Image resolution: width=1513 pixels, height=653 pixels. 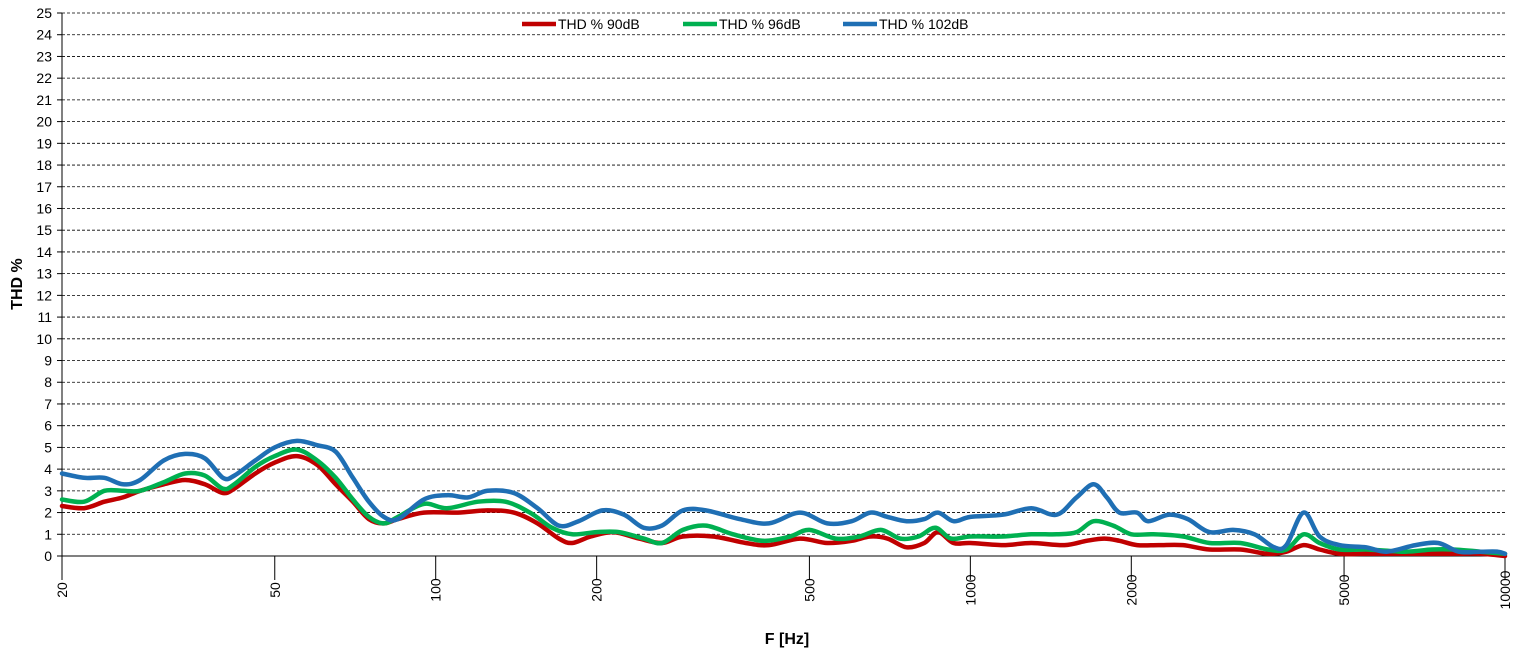 I want to click on x-tick-label: 1000, so click(x=970, y=589).